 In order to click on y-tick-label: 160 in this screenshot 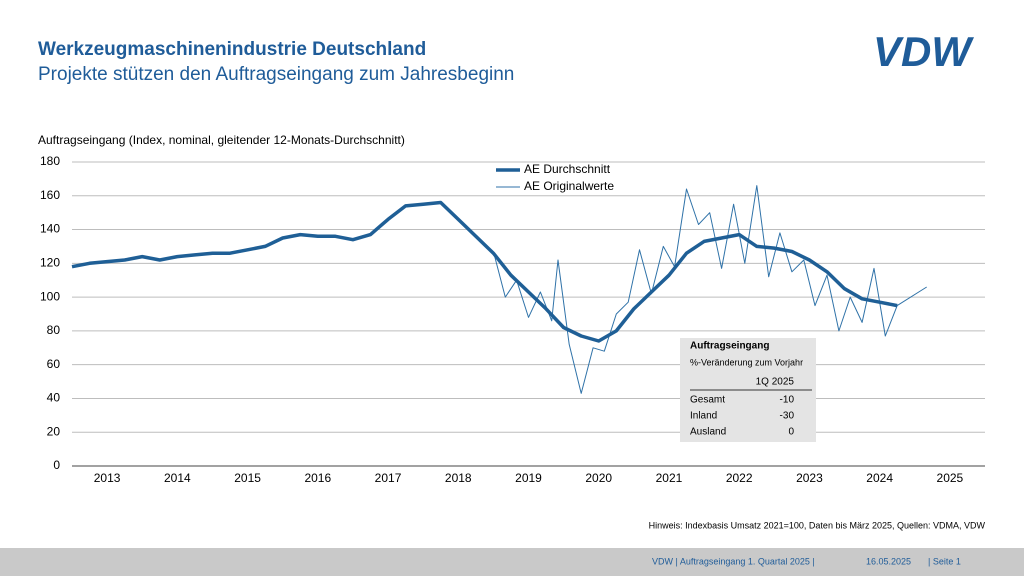, I will do `click(50, 195)`.